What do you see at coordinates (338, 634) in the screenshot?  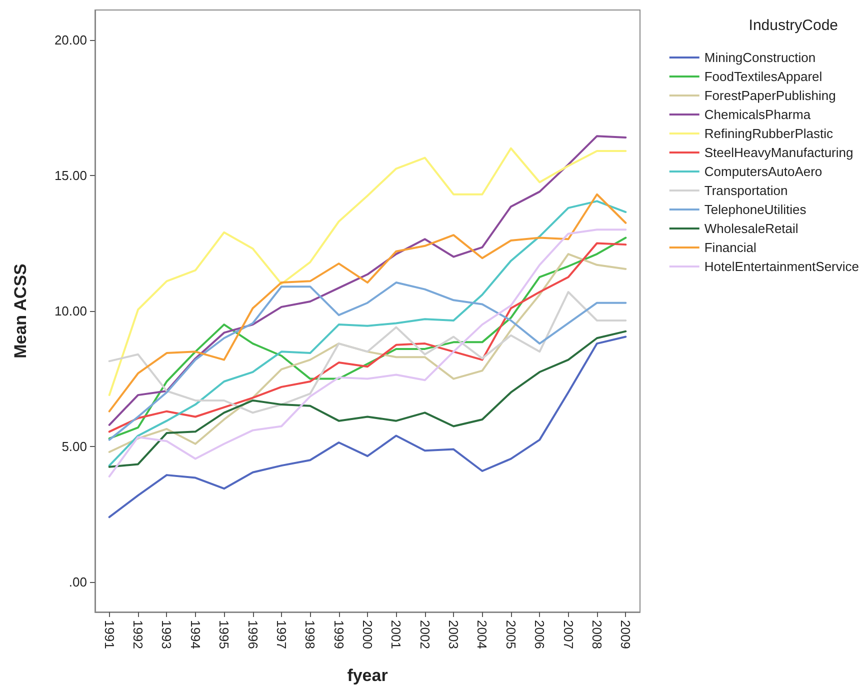 I see `x-tick-label: 1999` at bounding box center [338, 634].